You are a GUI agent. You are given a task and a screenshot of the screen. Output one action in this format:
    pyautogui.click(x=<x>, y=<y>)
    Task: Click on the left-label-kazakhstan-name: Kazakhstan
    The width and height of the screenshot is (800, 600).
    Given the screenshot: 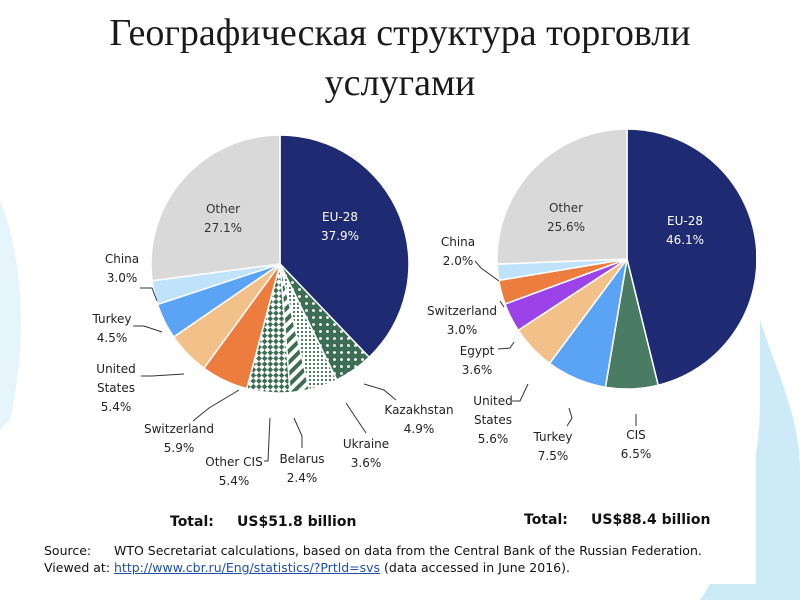 What is the action you would take?
    pyautogui.click(x=418, y=410)
    